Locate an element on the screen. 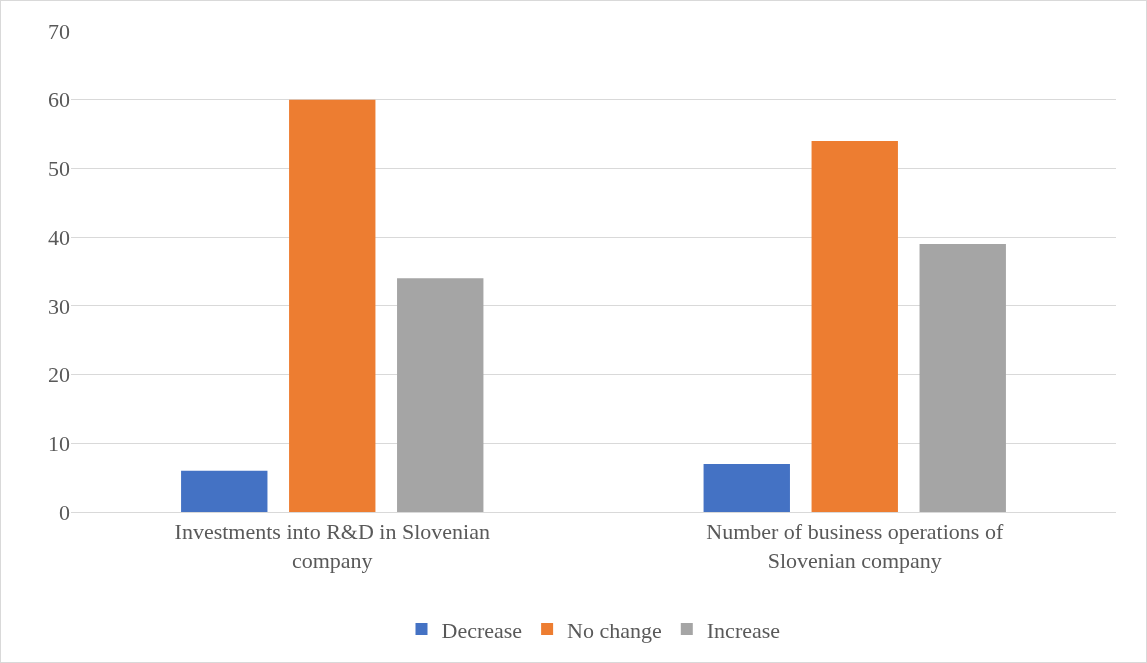 The image size is (1147, 663). y-tick-label: 70 is located at coordinates (59, 31).